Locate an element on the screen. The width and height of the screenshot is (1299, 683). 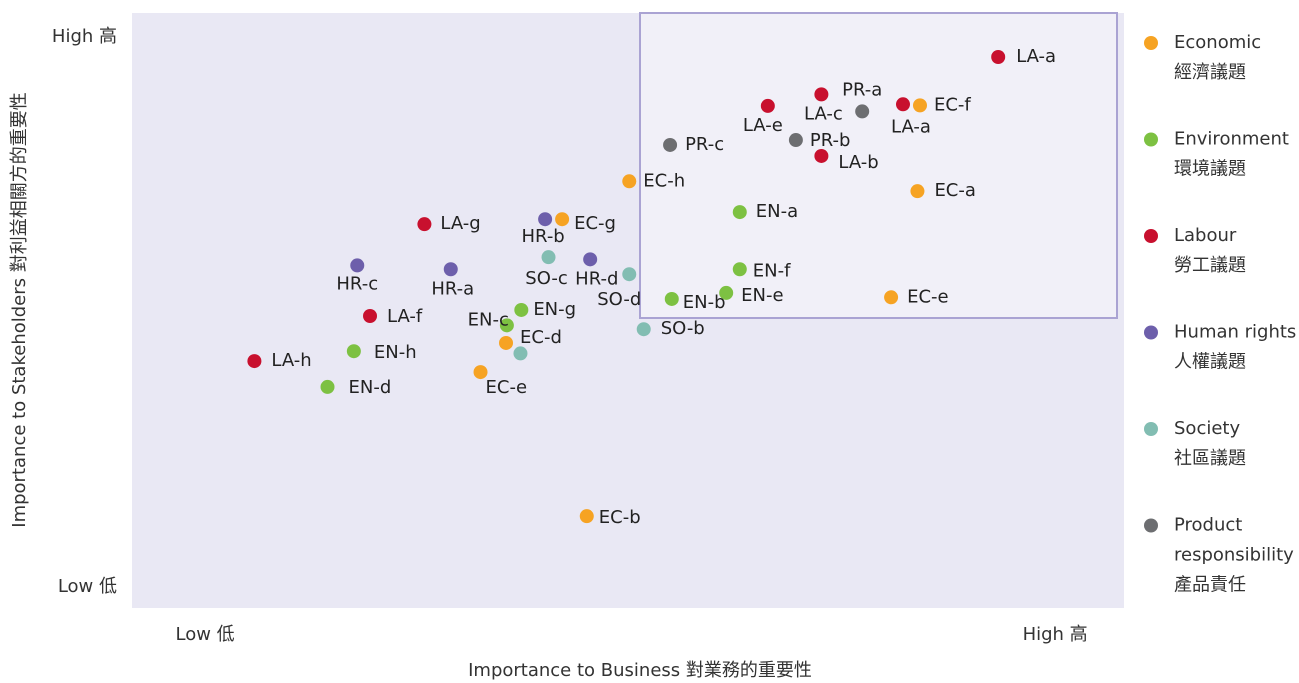
point-label: LA-e is located at coordinates (763, 125).